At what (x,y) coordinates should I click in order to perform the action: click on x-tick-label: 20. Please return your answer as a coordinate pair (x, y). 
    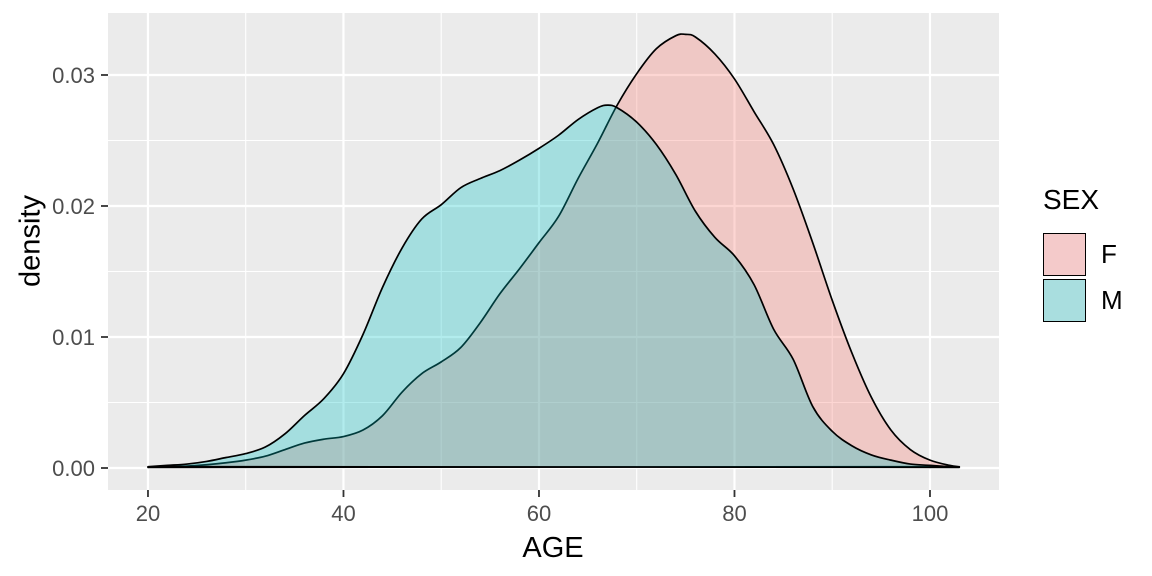
    Looking at the image, I should click on (148, 513).